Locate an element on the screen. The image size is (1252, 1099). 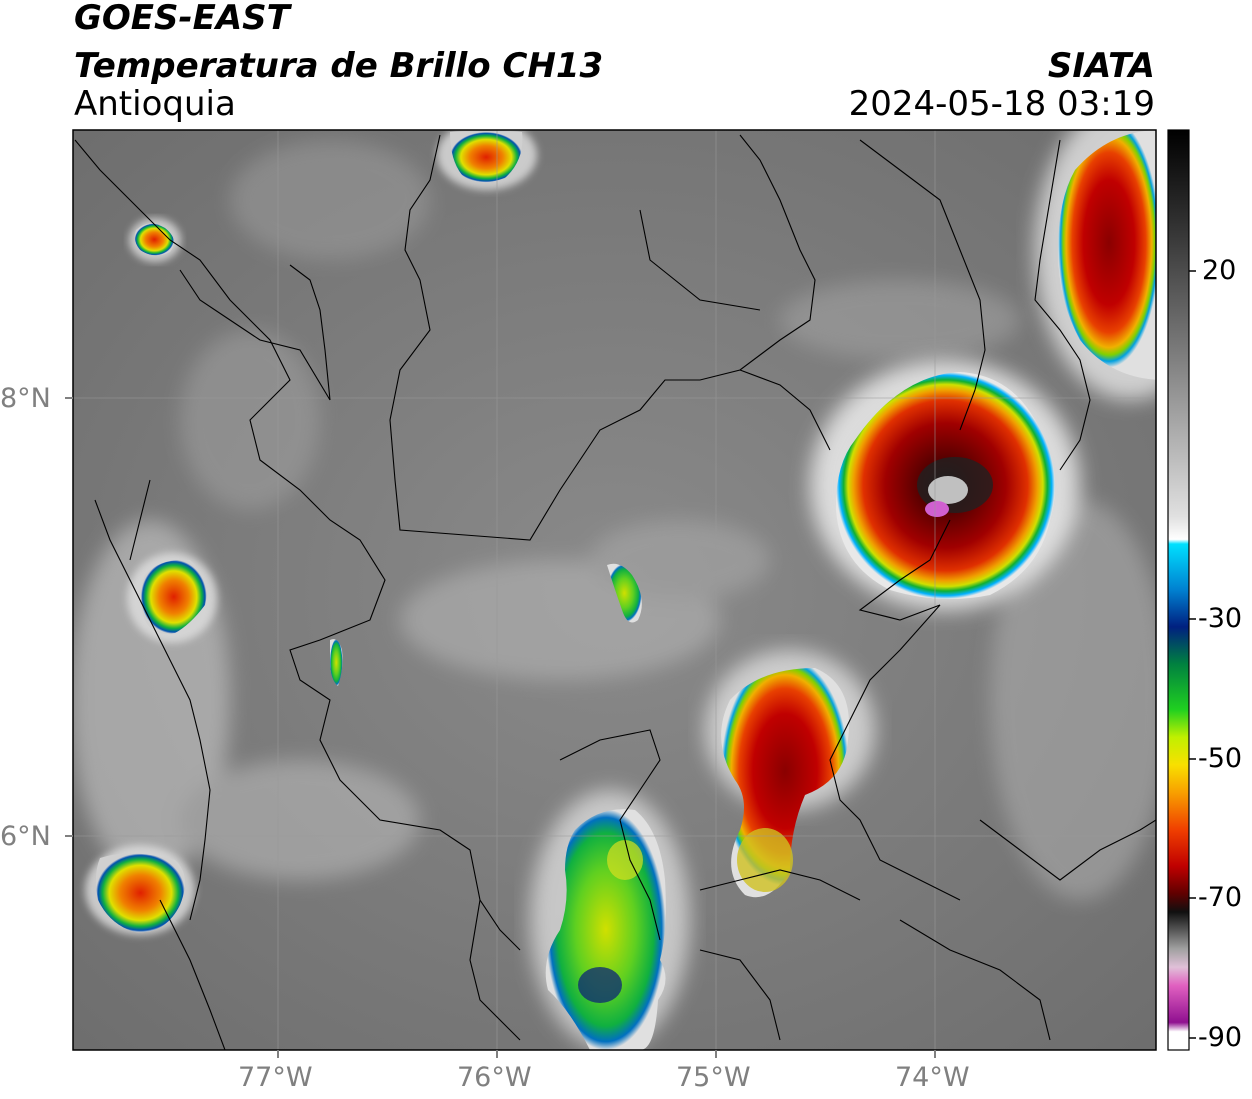
colorbar-label-minus30: -30 is located at coordinates (1220, 618).